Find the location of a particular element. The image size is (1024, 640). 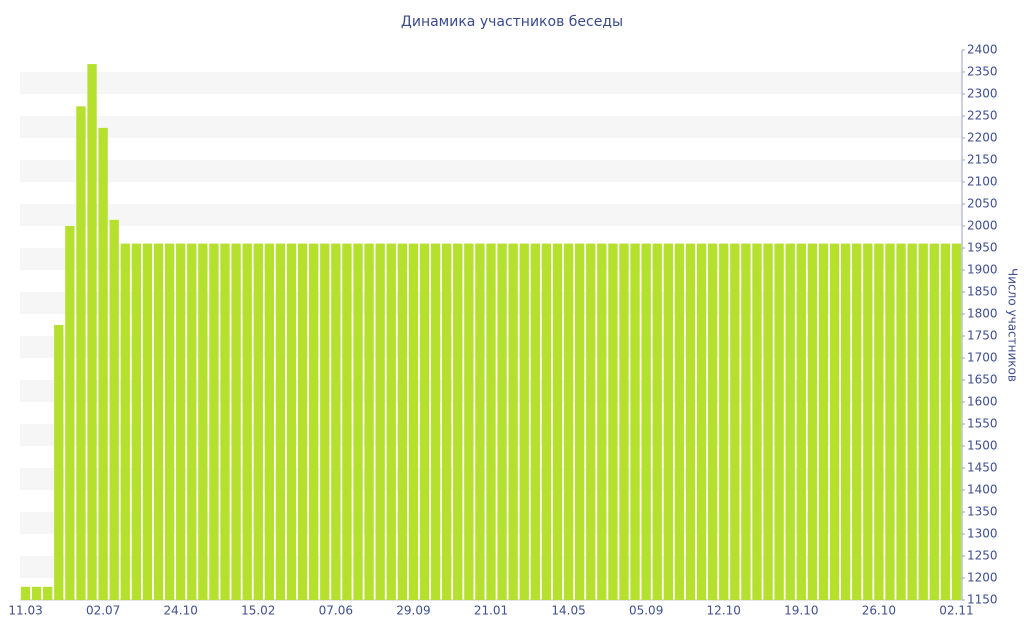

x-tick-label: 19.10 is located at coordinates (801, 611).